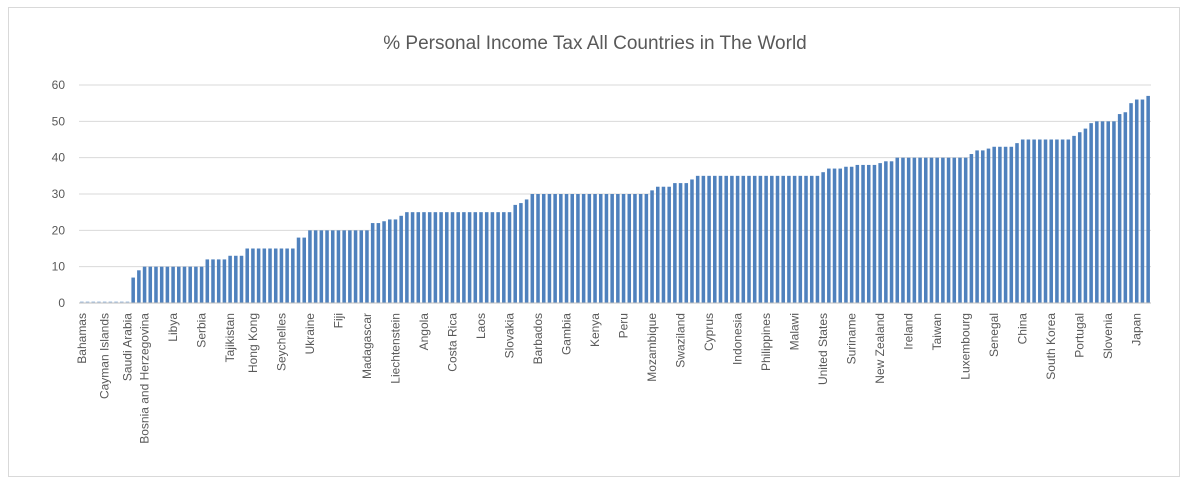 The height and width of the screenshot is (484, 1187). I want to click on y-tick-label: 40, so click(59, 158).